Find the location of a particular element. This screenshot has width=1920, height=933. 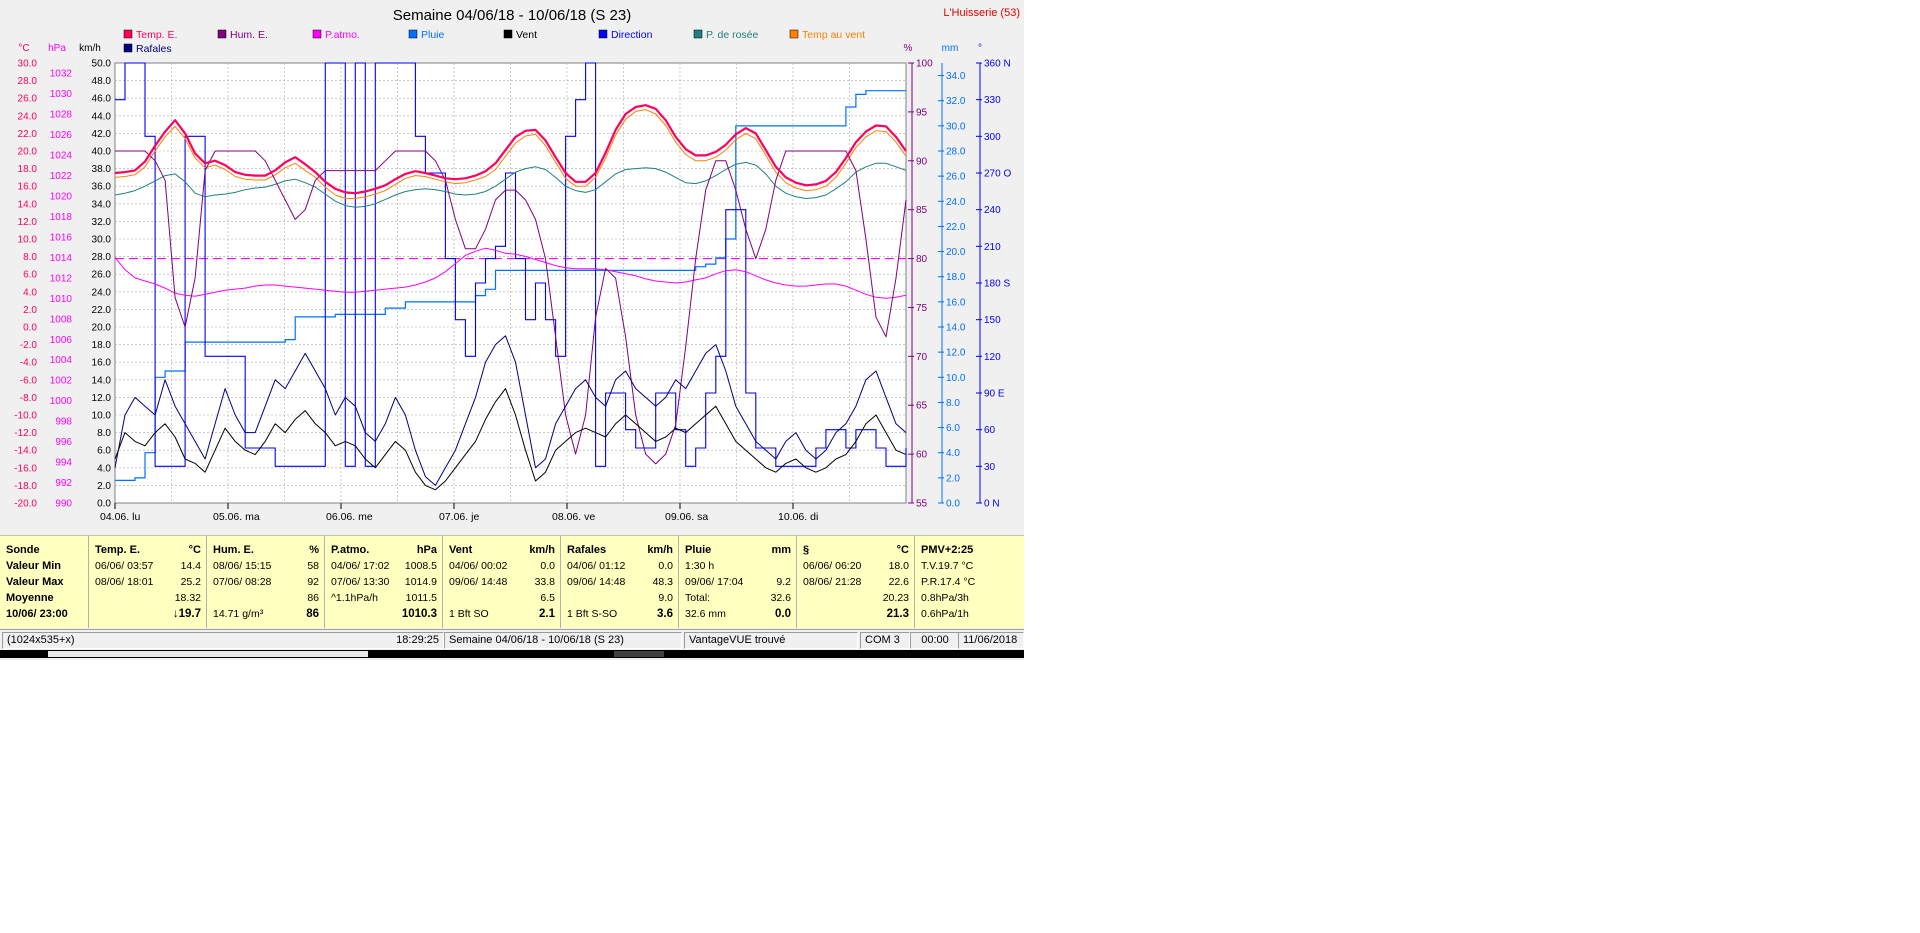

axis-unit-label: °C is located at coordinates (23, 48).